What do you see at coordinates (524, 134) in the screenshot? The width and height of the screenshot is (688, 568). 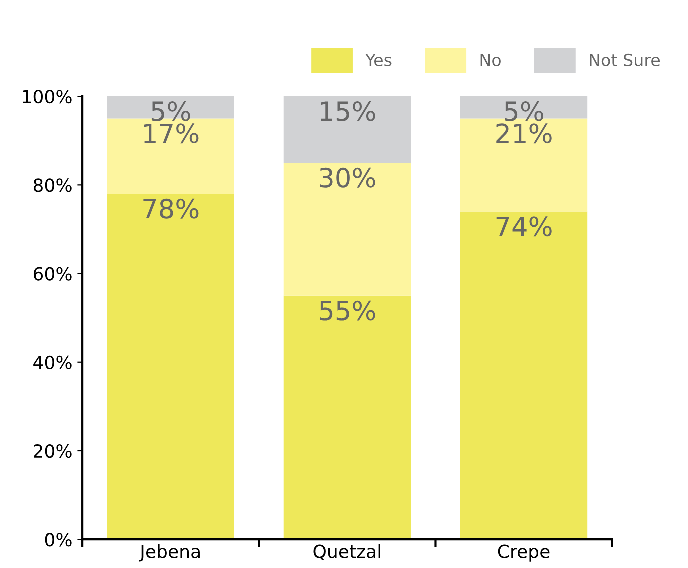 I see `data-label: 21%` at bounding box center [524, 134].